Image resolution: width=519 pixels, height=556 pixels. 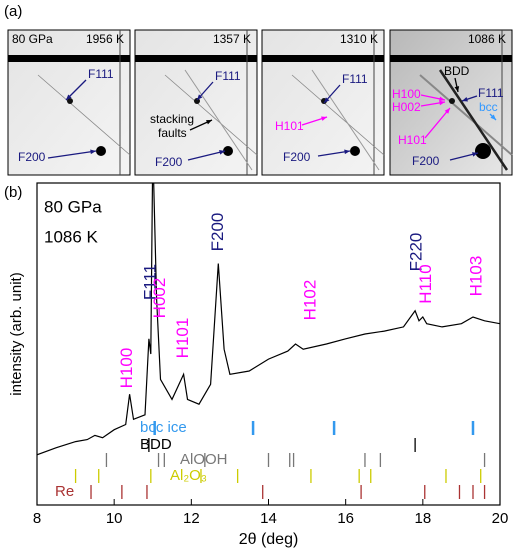 What do you see at coordinates (191, 518) in the screenshot?
I see `x-tick-label: 12` at bounding box center [191, 518].